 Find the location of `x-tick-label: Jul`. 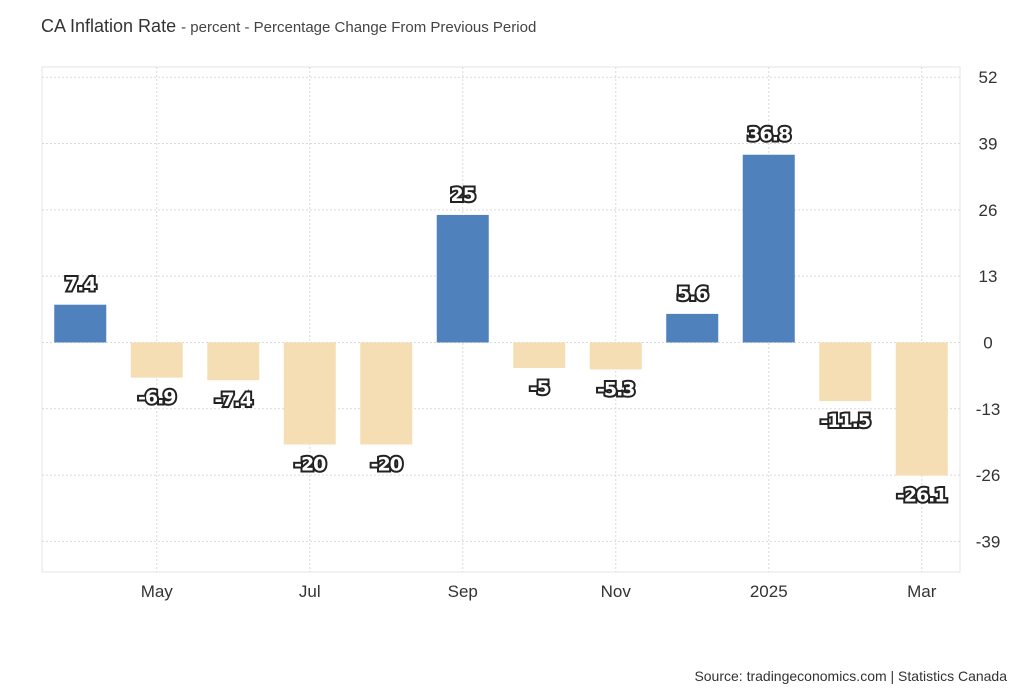

x-tick-label: Jul is located at coordinates (310, 591).